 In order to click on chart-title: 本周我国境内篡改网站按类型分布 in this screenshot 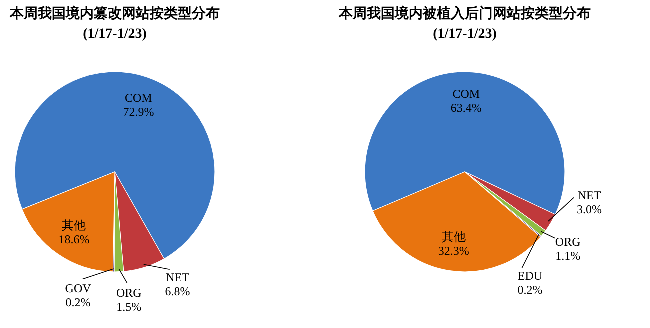, I will do `click(114, 13)`.